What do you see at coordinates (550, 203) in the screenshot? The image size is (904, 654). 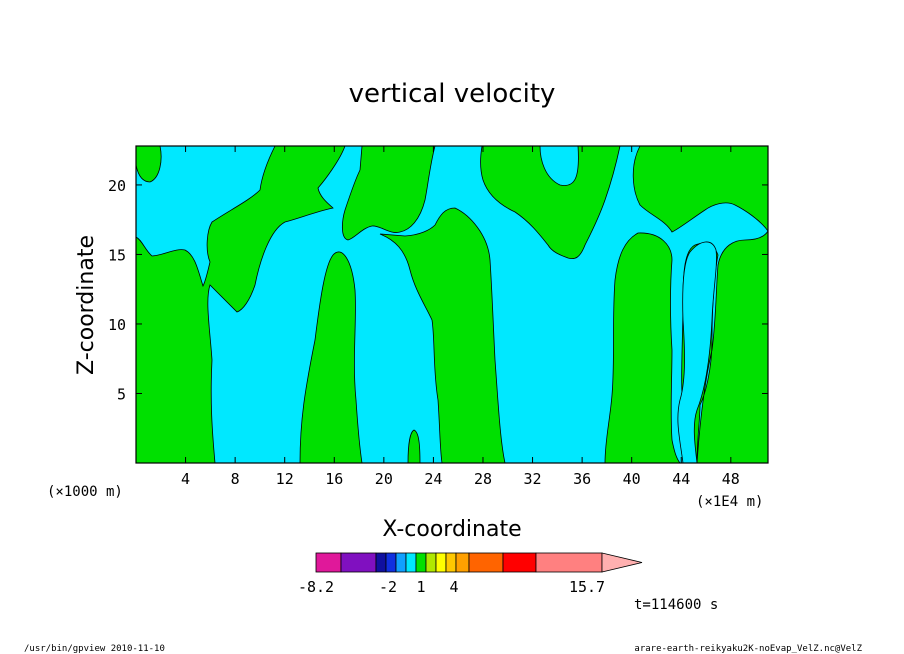 I see `contour-region-upper-right` at bounding box center [550, 203].